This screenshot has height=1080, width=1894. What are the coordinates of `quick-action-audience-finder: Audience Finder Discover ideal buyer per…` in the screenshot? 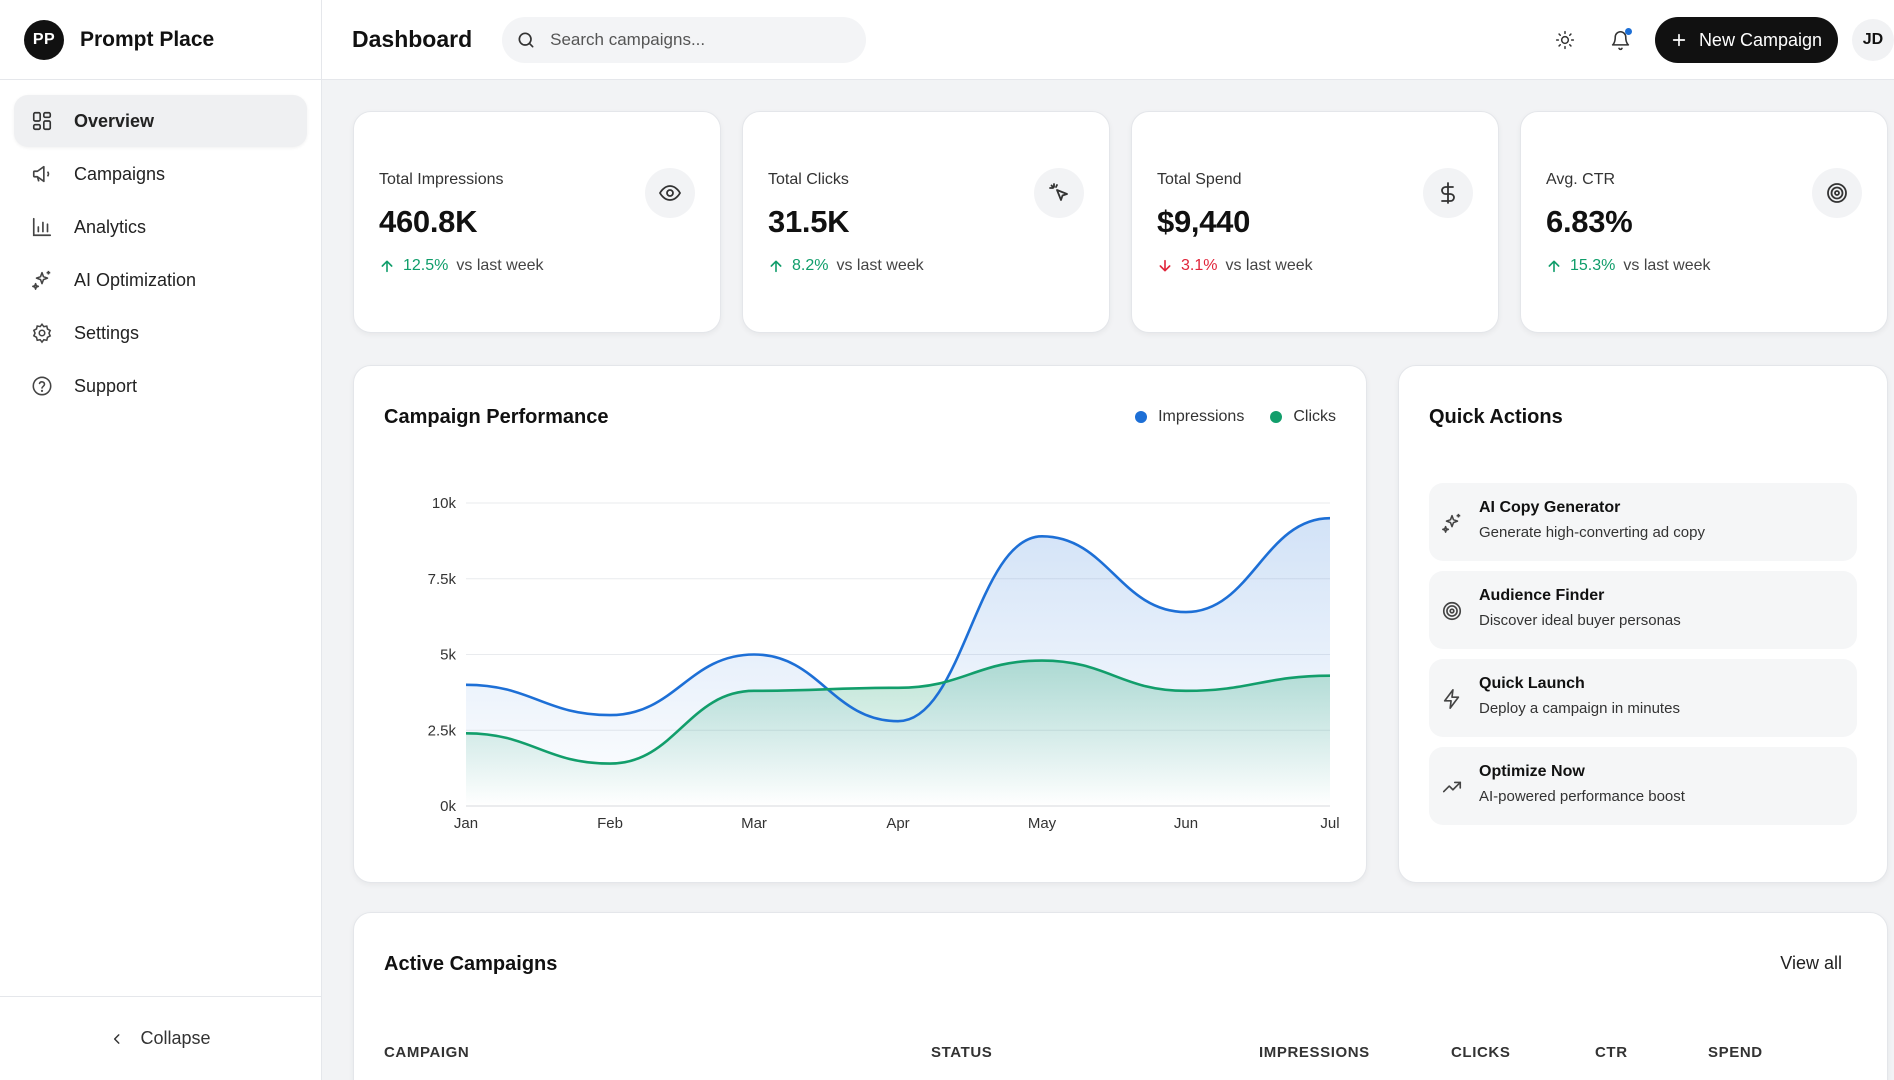 It's located at (1643, 610).